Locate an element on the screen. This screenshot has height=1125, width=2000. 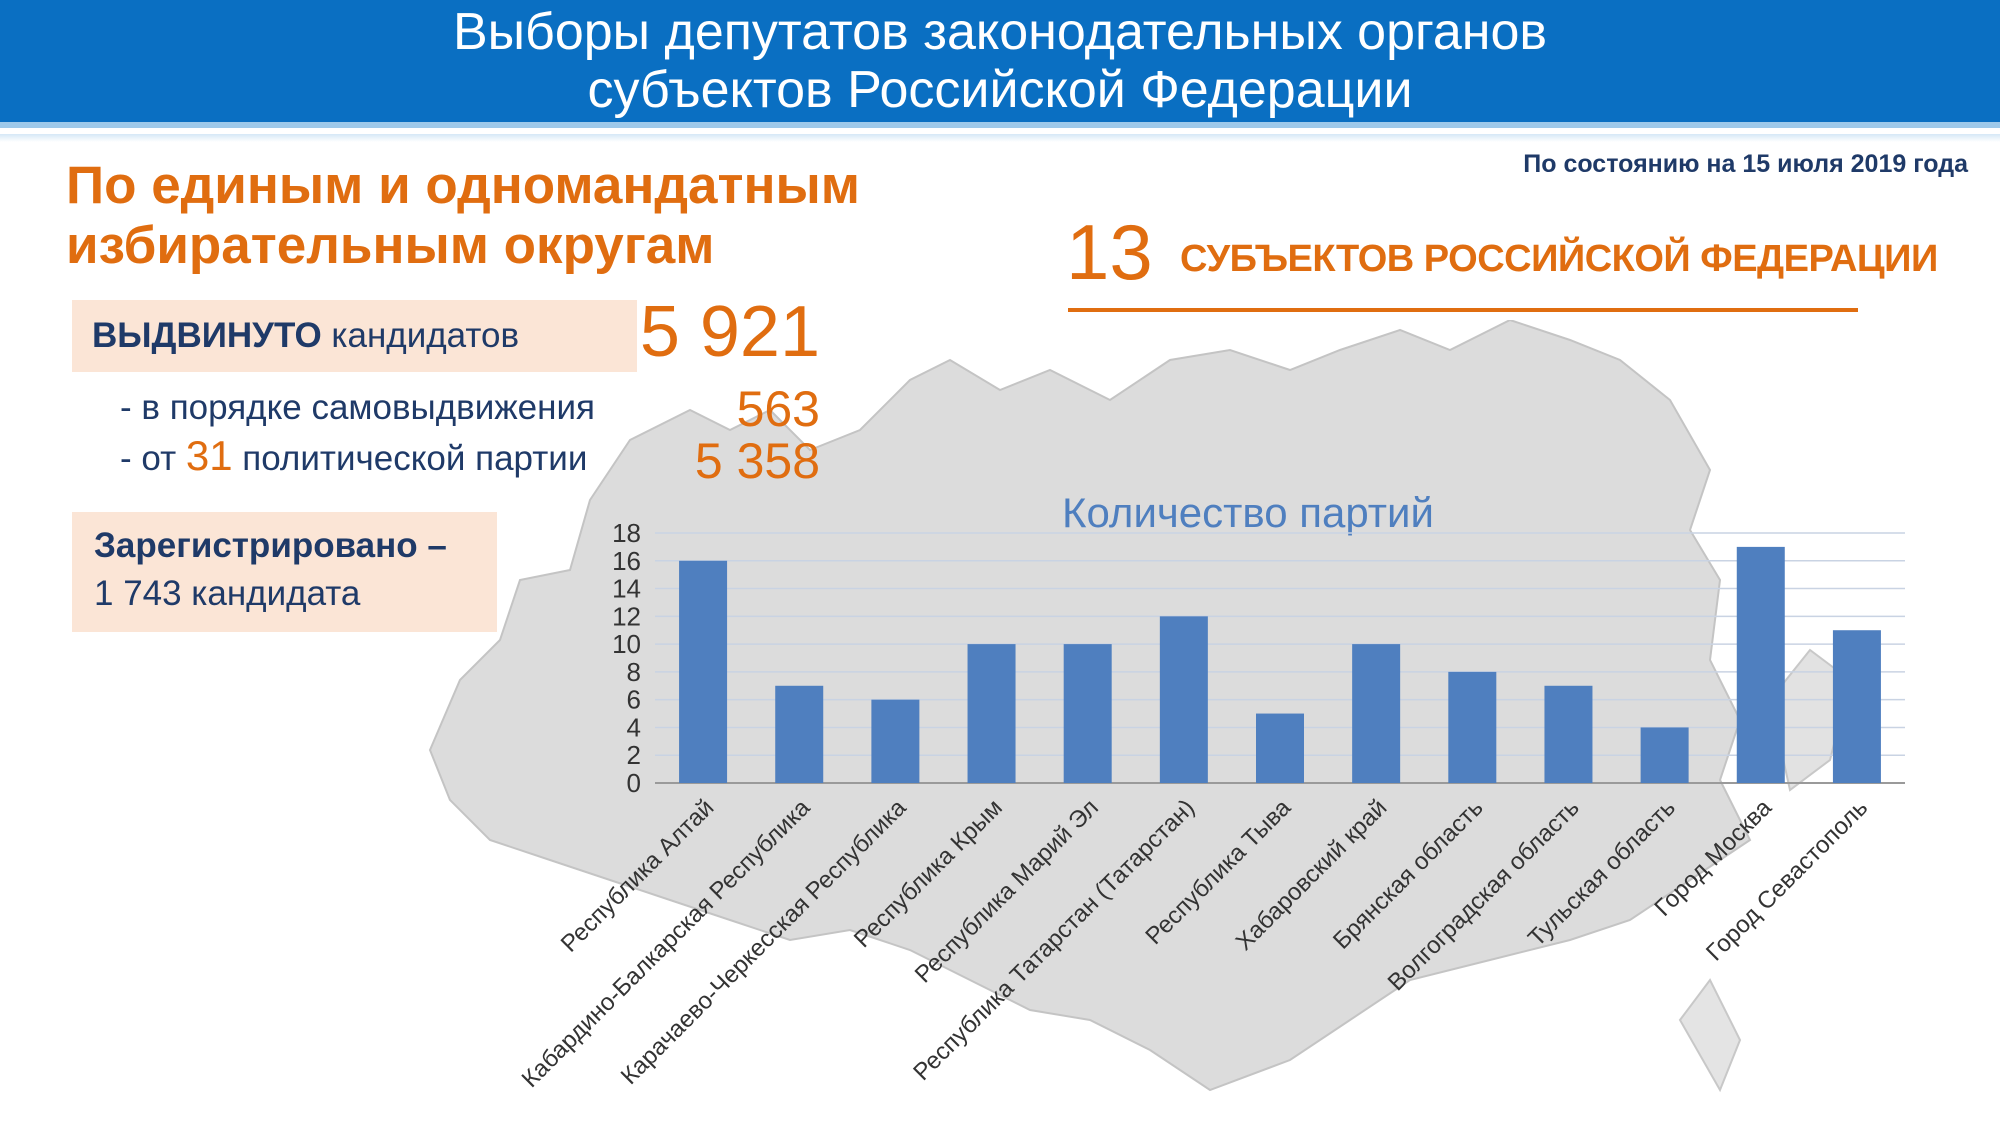
as-of-date: По состоянию на 15 июля 2019 года is located at coordinates (1745, 164).